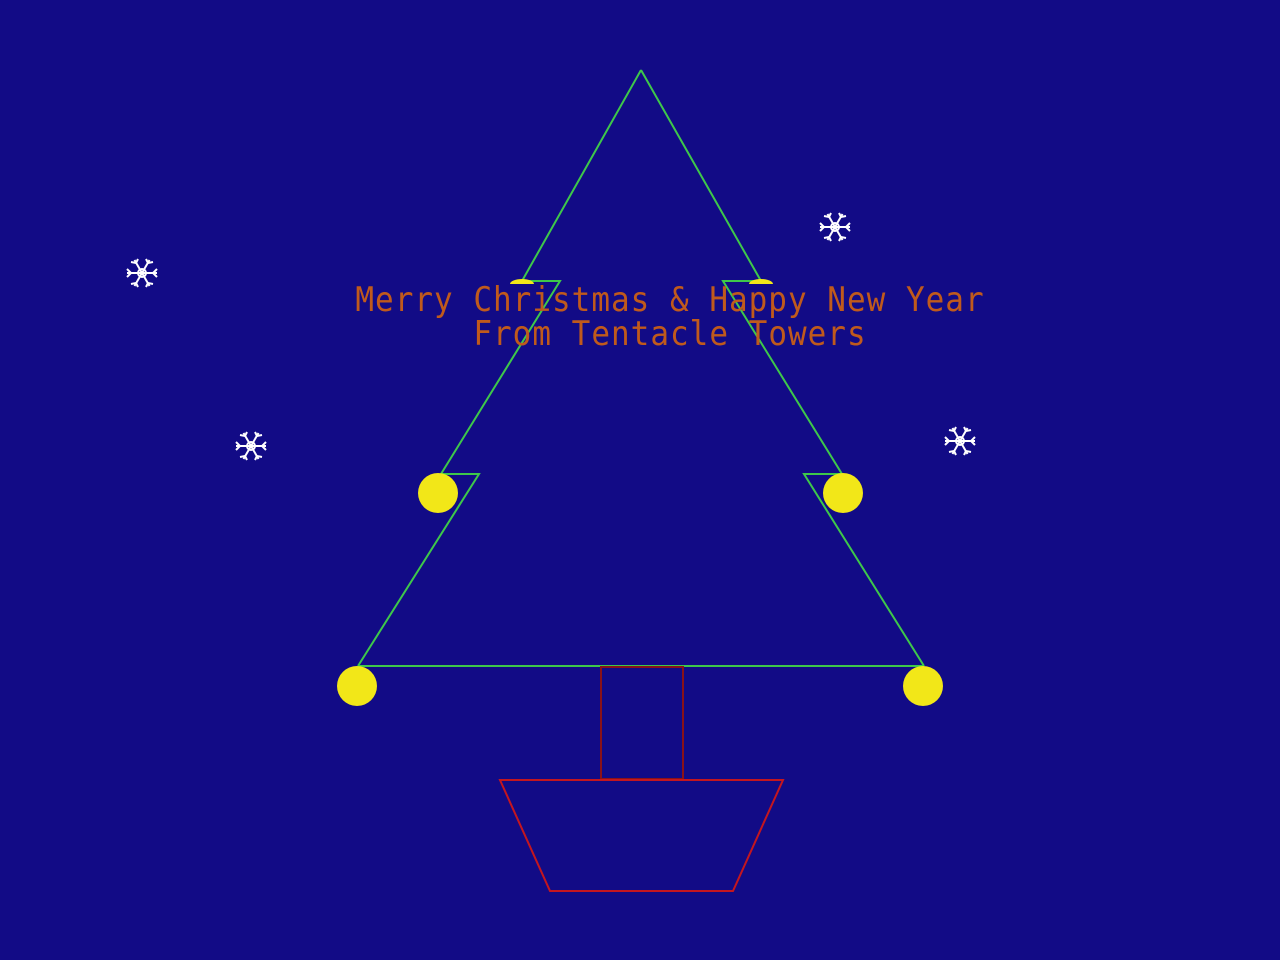  Describe the element at coordinates (670, 334) in the screenshot. I see `greeting-line-2: From Tentacle Towers` at that location.